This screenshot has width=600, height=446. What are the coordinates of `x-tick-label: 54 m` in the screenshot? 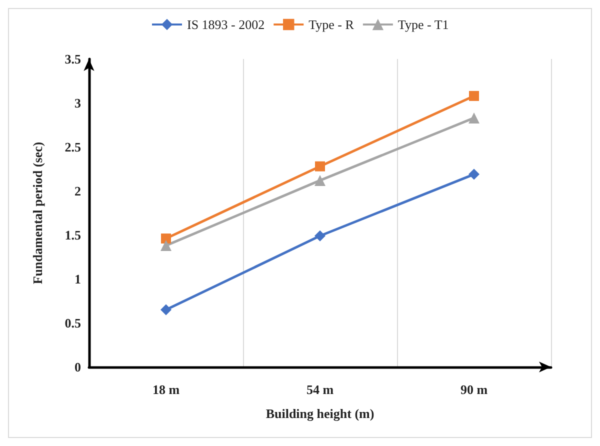 It's located at (320, 389).